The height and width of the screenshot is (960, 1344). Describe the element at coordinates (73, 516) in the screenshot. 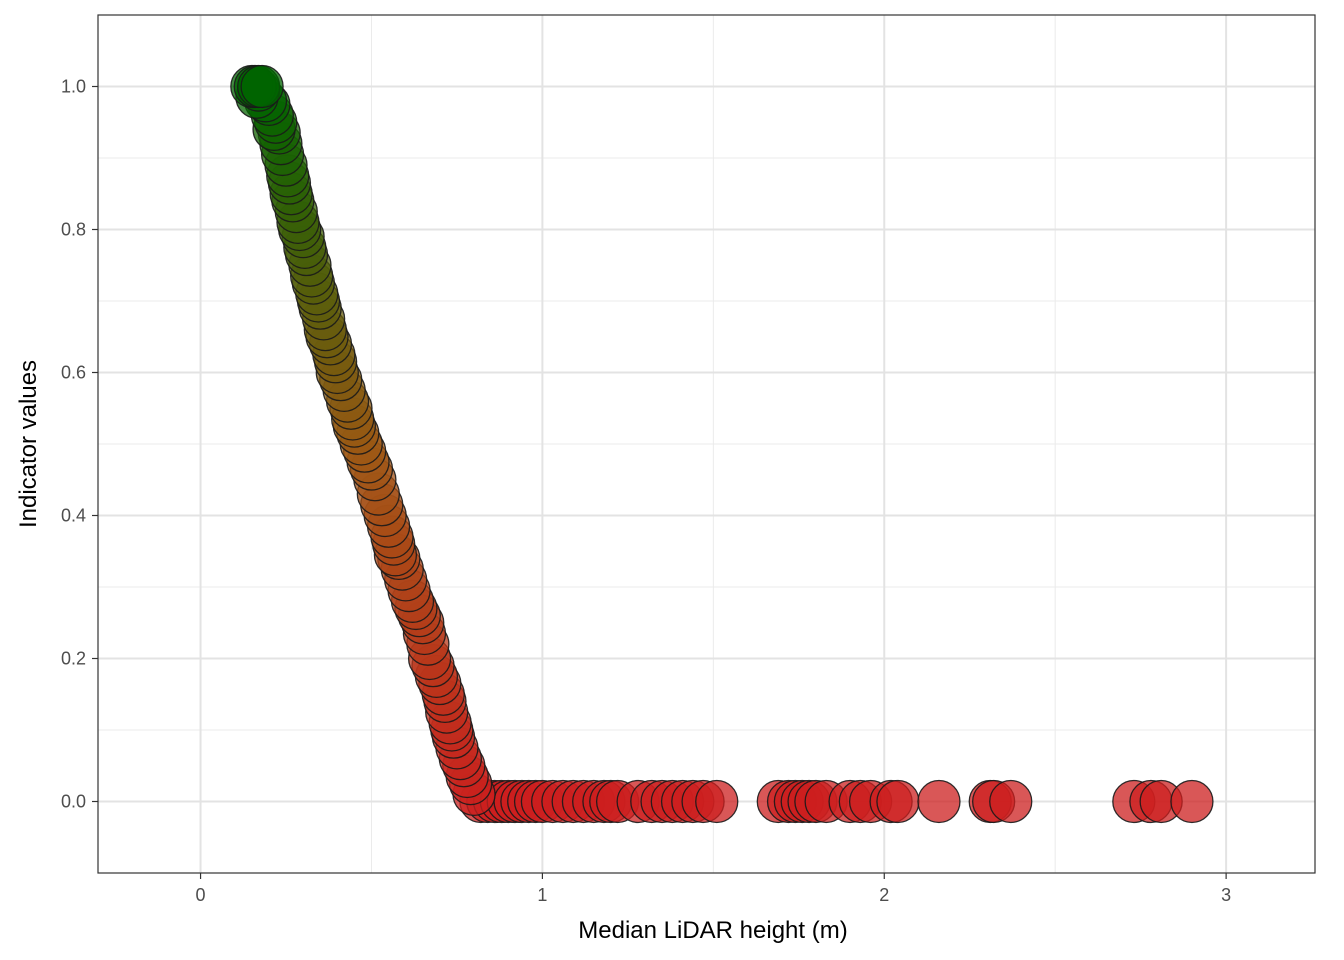

I see `y-tick-label: 0.4` at that location.